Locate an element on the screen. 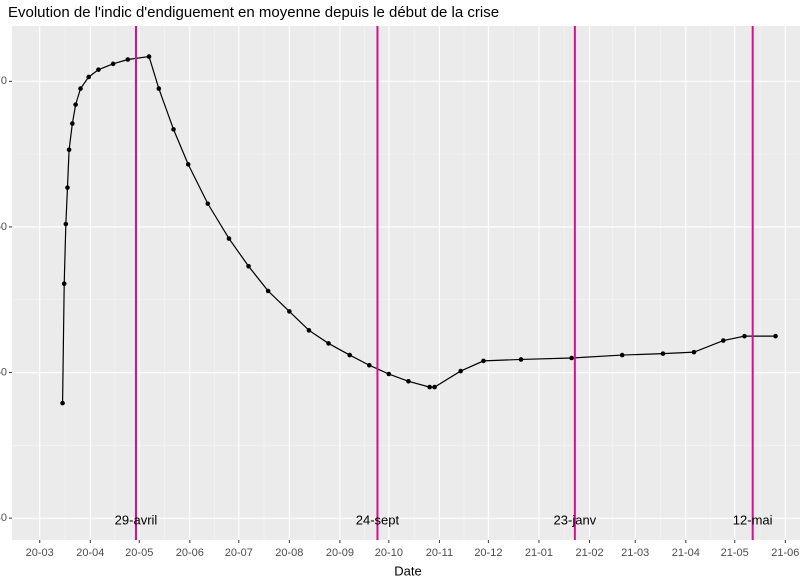  event-label: 23-janv is located at coordinates (575, 519).